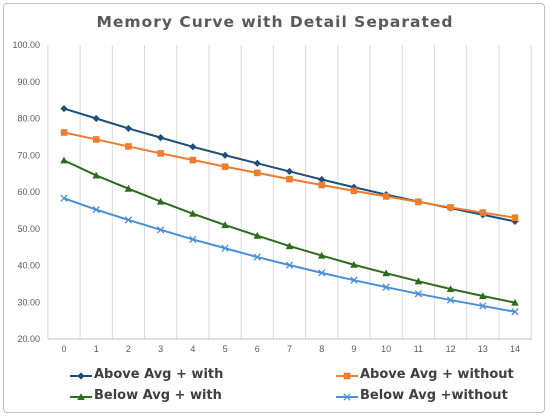 Image resolution: width=550 pixels, height=418 pixels. I want to click on y-tick-label: 90.00, so click(28, 82).